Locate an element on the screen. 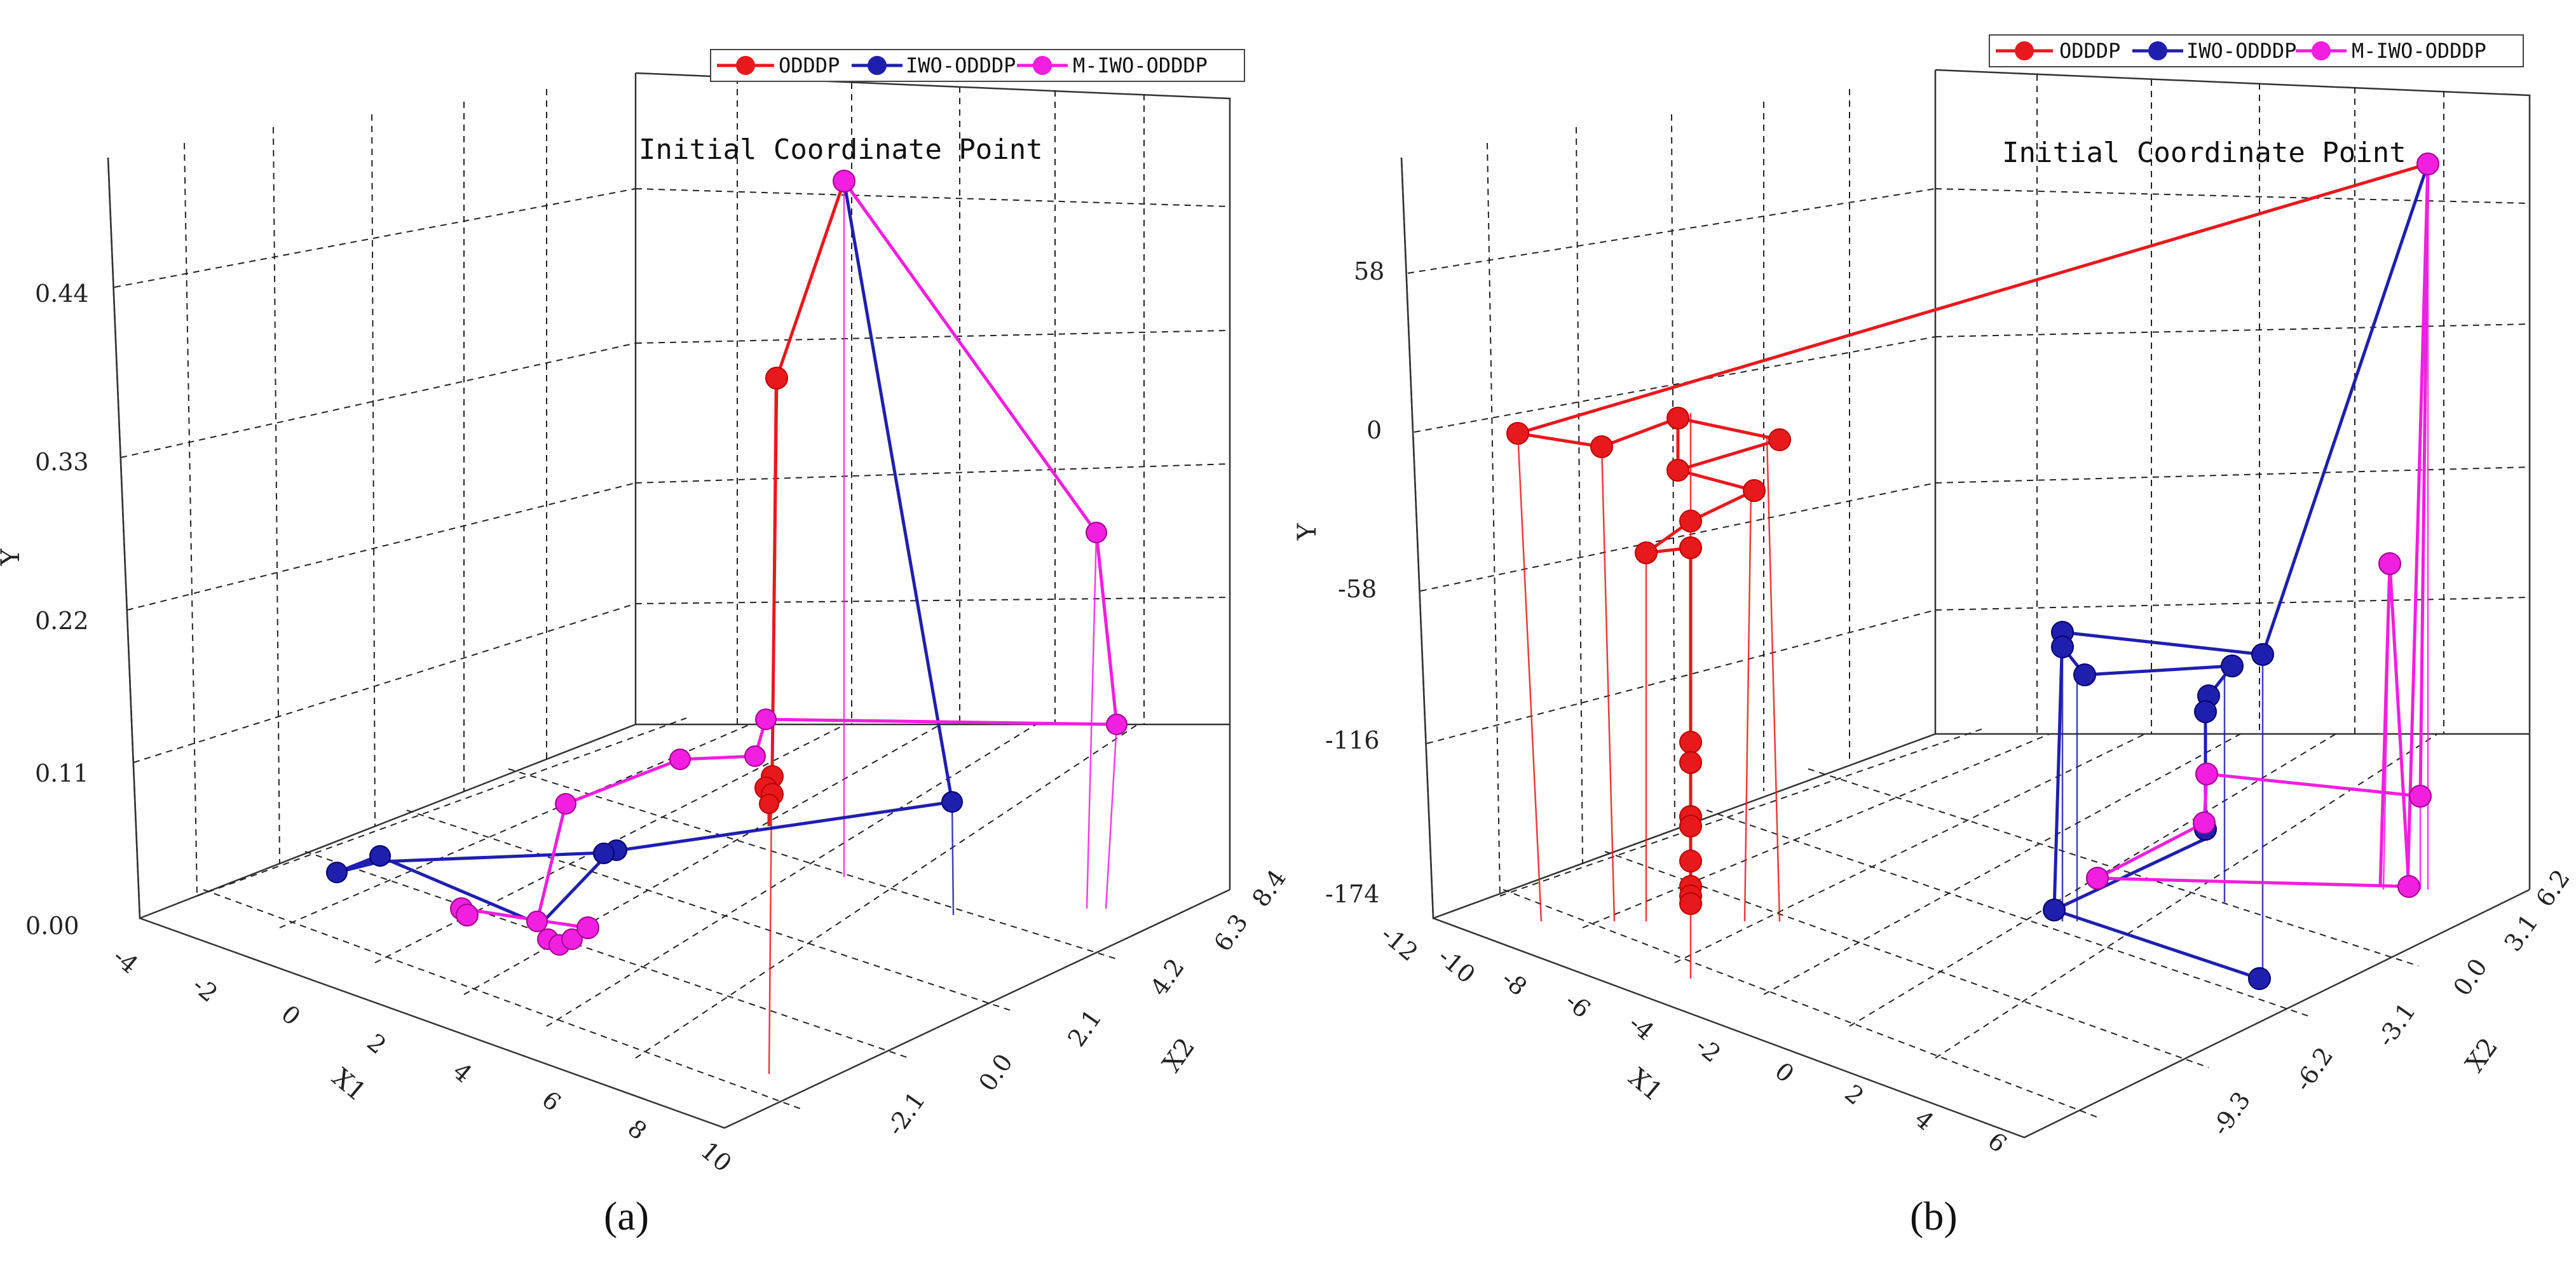 This screenshot has height=1262, width=2576. x2-tick: -6.2 is located at coordinates (2313, 1069).